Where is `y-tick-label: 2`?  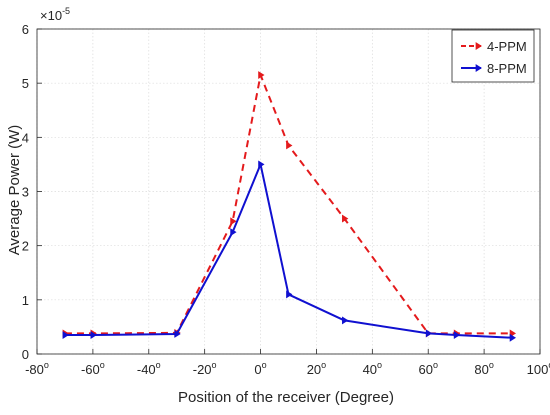 y-tick-label: 2 is located at coordinates (25, 246).